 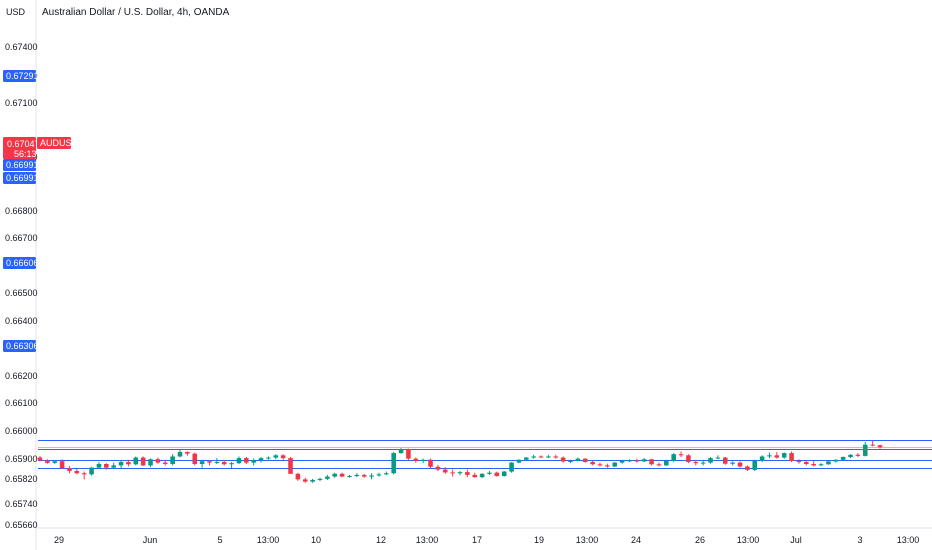 What do you see at coordinates (21, 431) in the screenshot?
I see `price-tick-label: 0.66000` at bounding box center [21, 431].